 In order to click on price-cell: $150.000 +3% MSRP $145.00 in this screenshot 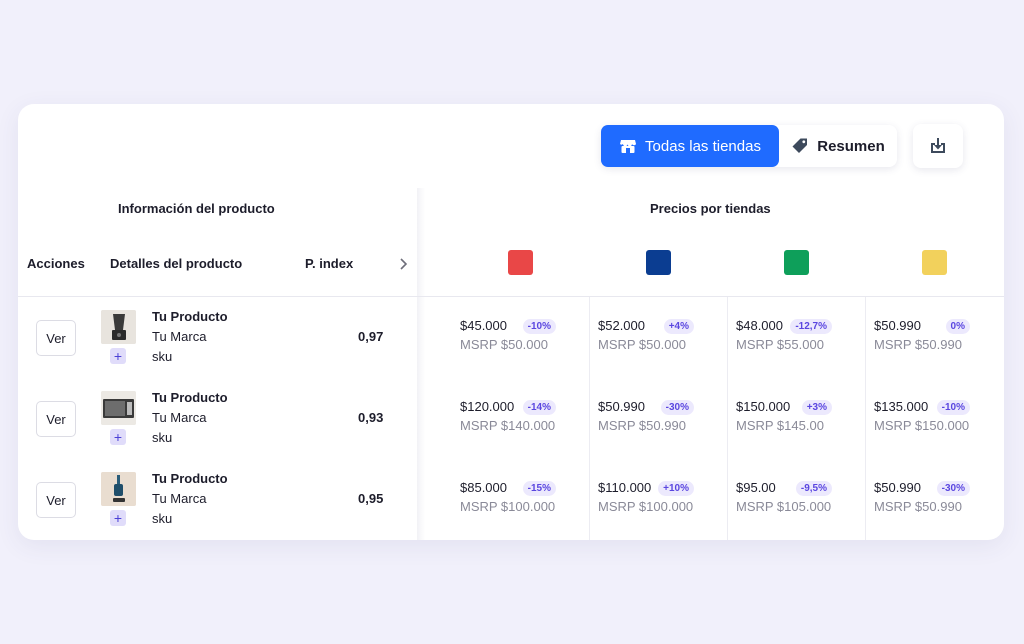, I will do `click(781, 418)`.